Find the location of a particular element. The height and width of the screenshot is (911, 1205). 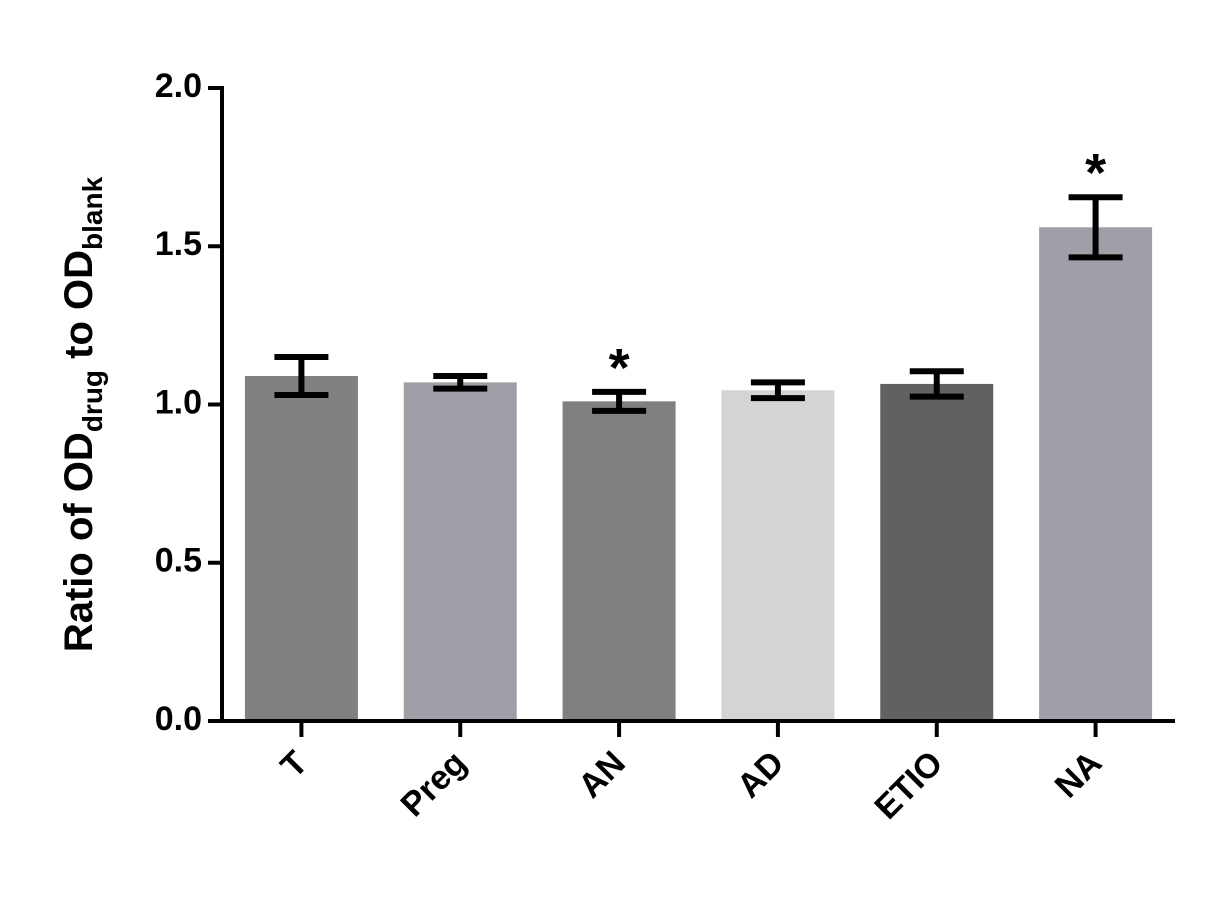

x-tick-label: AN is located at coordinates (602, 775).